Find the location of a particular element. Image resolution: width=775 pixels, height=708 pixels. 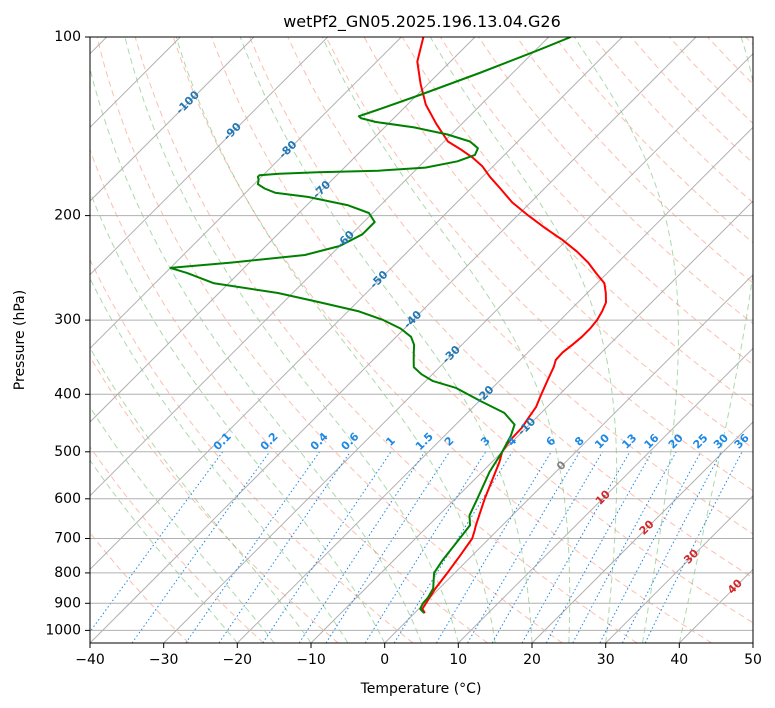

mixing-ratio-label: 0.4 is located at coordinates (319, 441).